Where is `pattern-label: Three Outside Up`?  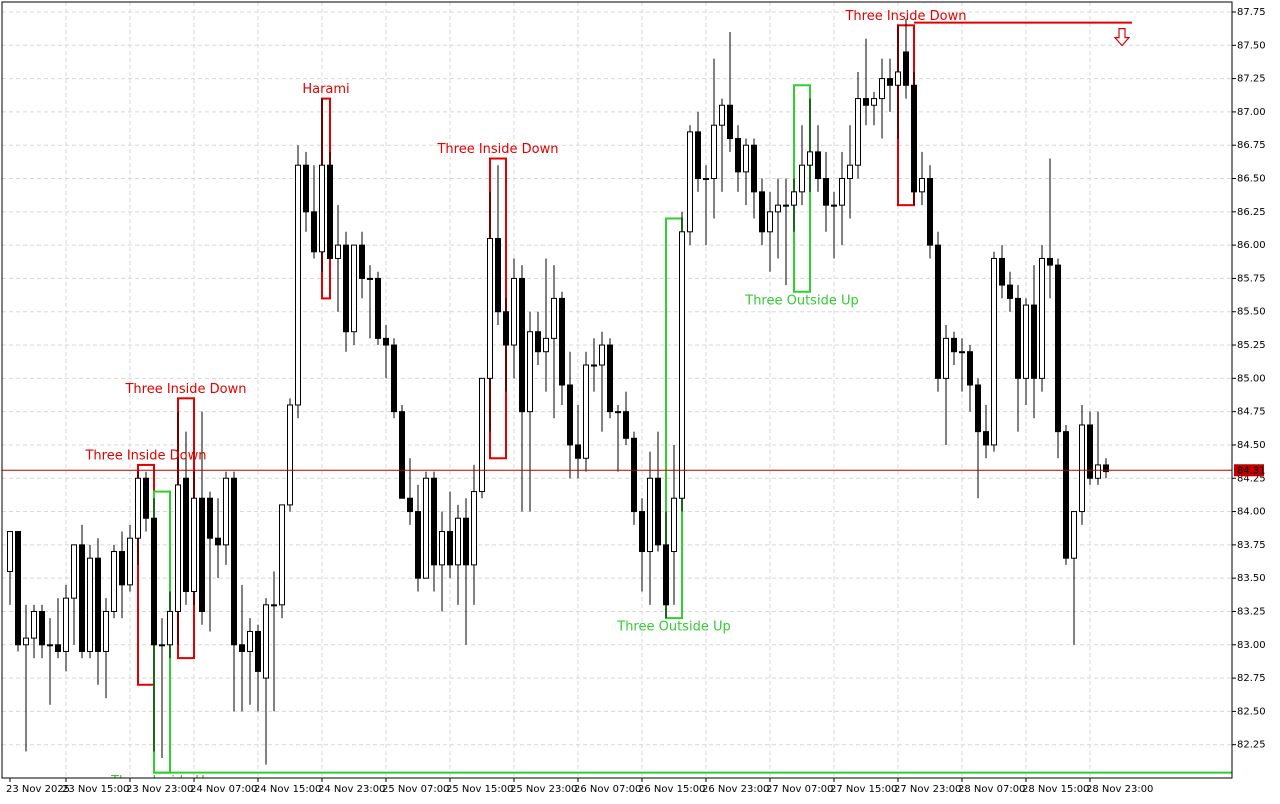 pattern-label: Three Outside Up is located at coordinates (801, 300).